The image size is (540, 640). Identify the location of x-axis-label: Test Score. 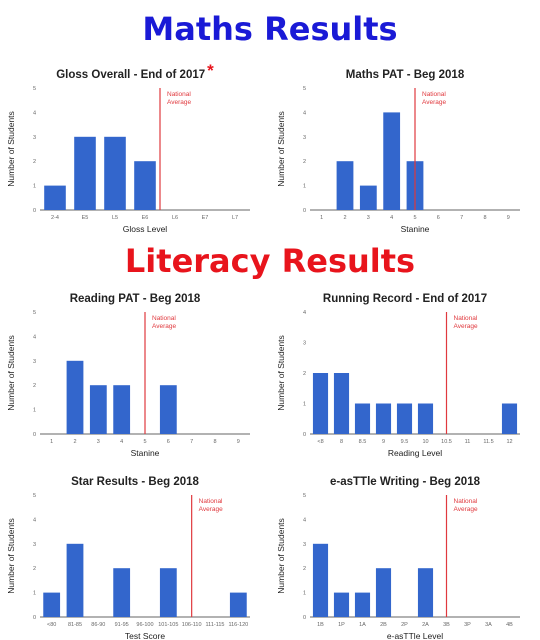
(145, 635).